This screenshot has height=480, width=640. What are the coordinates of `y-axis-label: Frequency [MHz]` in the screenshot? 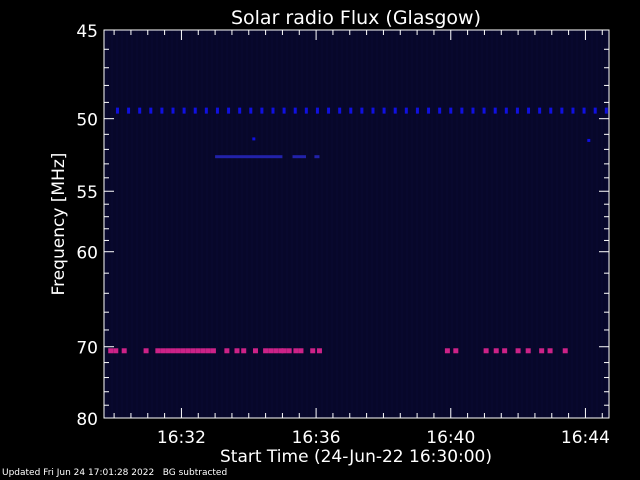 It's located at (59, 224).